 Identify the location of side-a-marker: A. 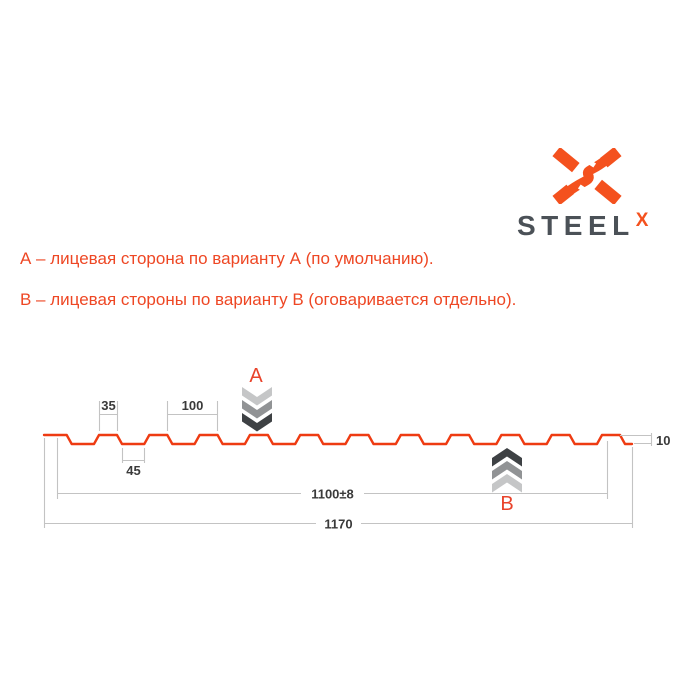
(257, 398).